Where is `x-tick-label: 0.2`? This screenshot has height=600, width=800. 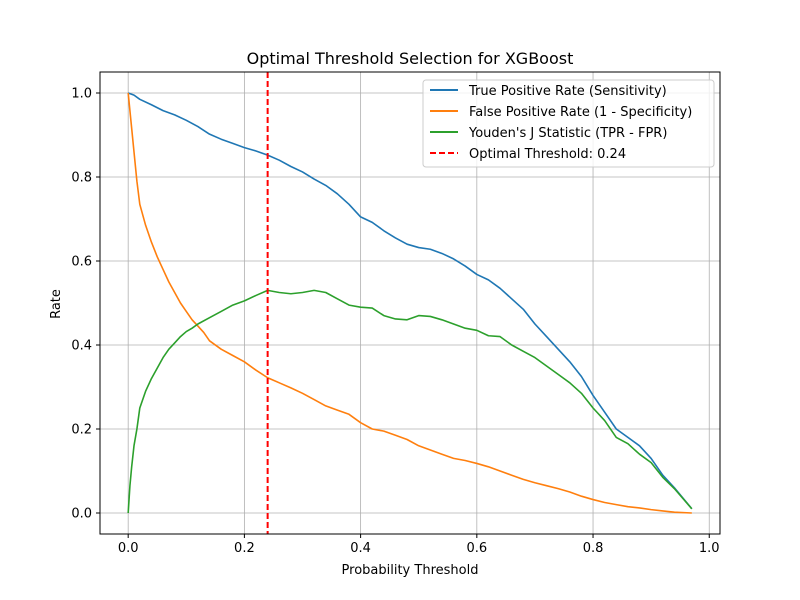
x-tick-label: 0.2 is located at coordinates (244, 548).